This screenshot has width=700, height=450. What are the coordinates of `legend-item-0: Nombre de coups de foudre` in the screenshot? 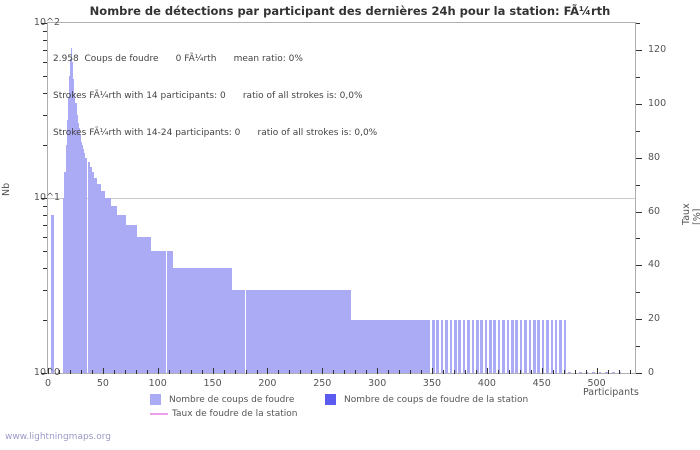 It's located at (222, 399).